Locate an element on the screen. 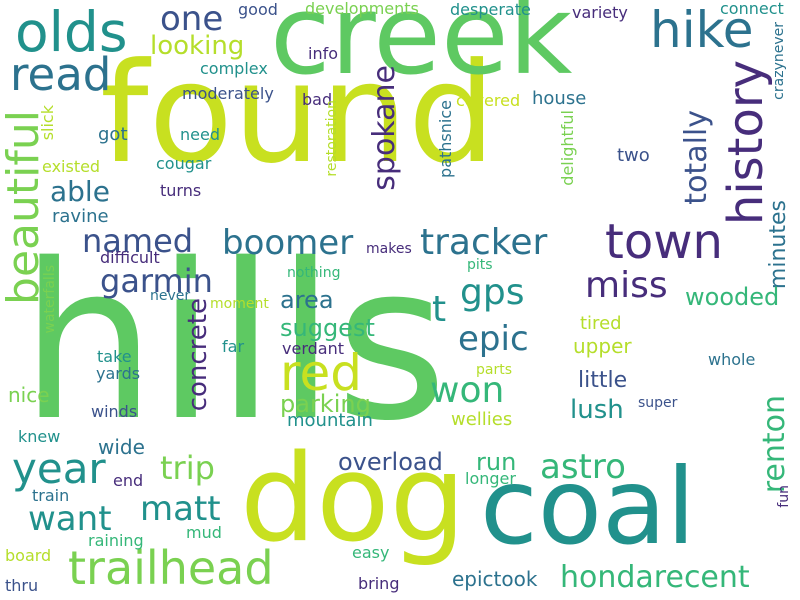 The height and width of the screenshot is (600, 800). word-tracker: tracker is located at coordinates (484, 242).